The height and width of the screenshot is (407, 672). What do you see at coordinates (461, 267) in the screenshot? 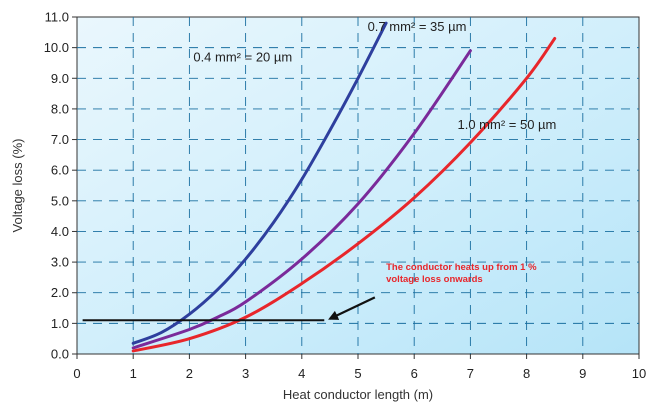
I see `annotation-text-line: The conductor heats up from 1 %` at bounding box center [461, 267].